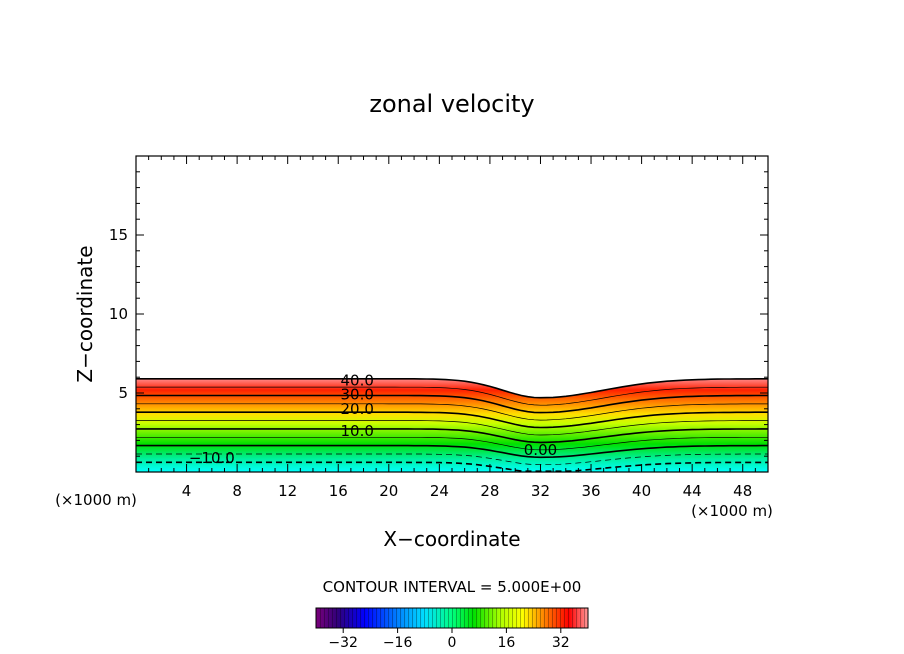 This screenshot has width=904, height=654. What do you see at coordinates (439, 491) in the screenshot?
I see `x-tick-label: 24` at bounding box center [439, 491].